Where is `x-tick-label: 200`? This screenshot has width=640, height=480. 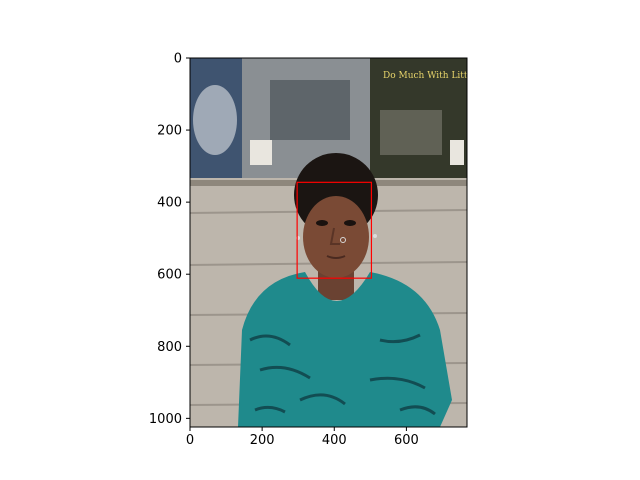 x-tick-label: 200 is located at coordinates (262, 440).